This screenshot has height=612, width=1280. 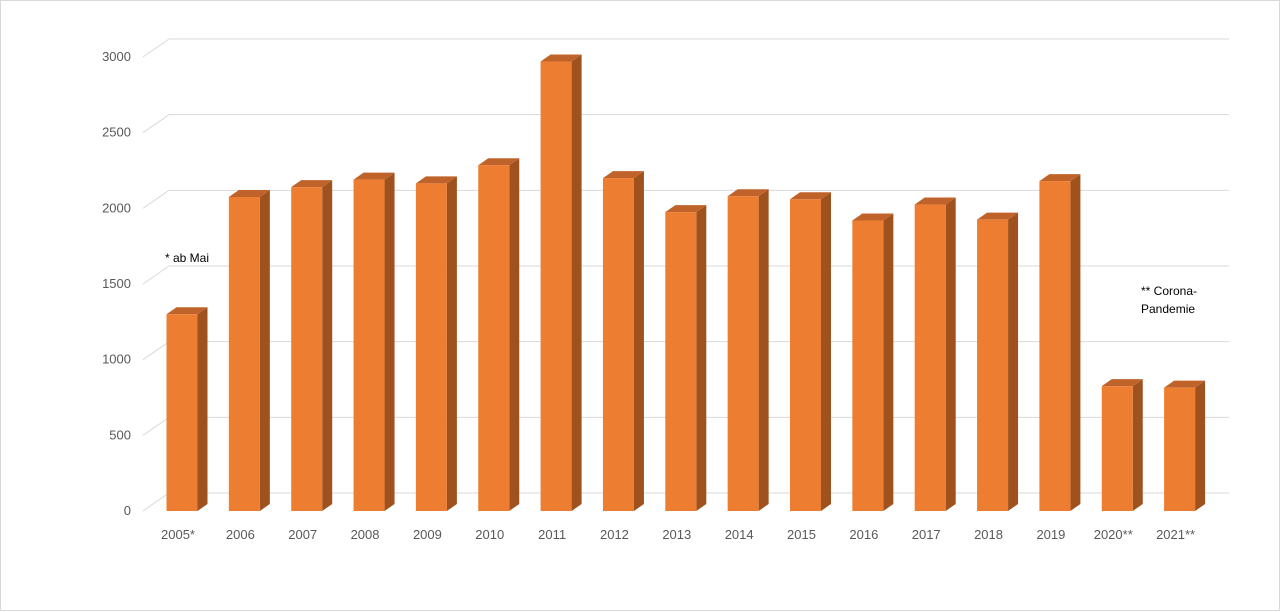 What do you see at coordinates (240, 534) in the screenshot?
I see `x-tick-label: 2006` at bounding box center [240, 534].